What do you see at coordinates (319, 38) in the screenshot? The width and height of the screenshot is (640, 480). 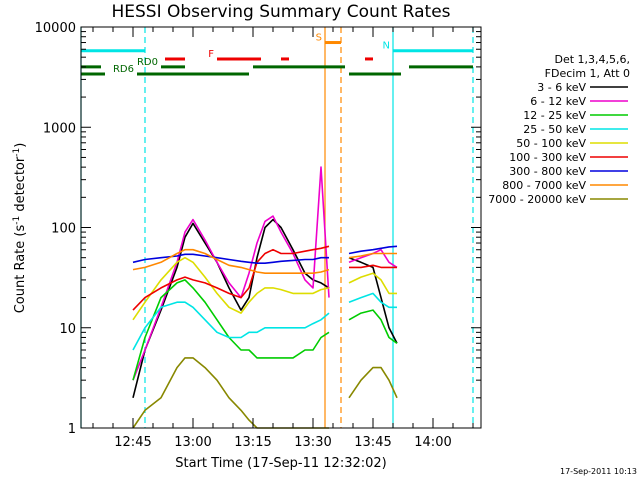 I see `flag-s-label: S` at bounding box center [319, 38].